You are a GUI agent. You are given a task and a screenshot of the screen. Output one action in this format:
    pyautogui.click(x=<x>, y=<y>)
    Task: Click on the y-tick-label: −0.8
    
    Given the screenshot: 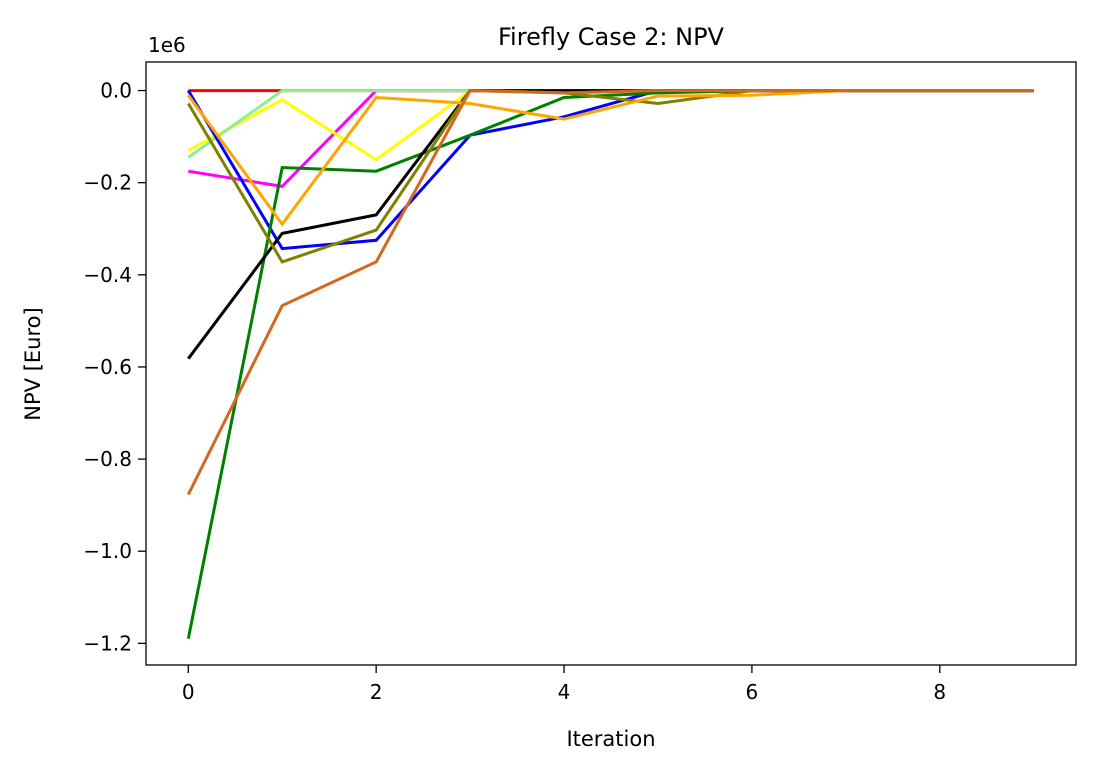 What is the action you would take?
    pyautogui.click(x=107, y=459)
    